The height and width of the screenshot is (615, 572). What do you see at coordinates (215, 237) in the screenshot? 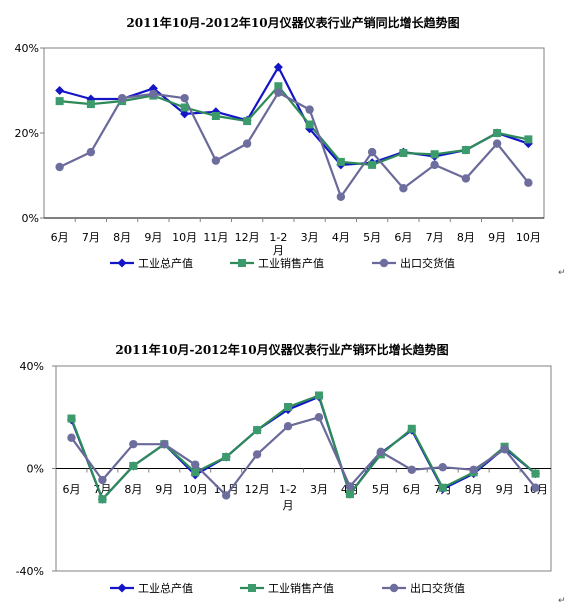
I see `x-tick-label: 11月` at bounding box center [215, 237].